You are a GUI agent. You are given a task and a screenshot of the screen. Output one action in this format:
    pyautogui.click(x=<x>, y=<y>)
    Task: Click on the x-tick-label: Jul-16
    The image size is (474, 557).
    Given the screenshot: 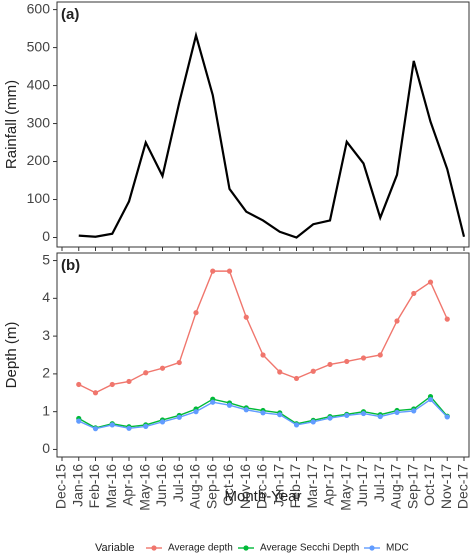 What is the action you would take?
    pyautogui.click(x=178, y=483)
    